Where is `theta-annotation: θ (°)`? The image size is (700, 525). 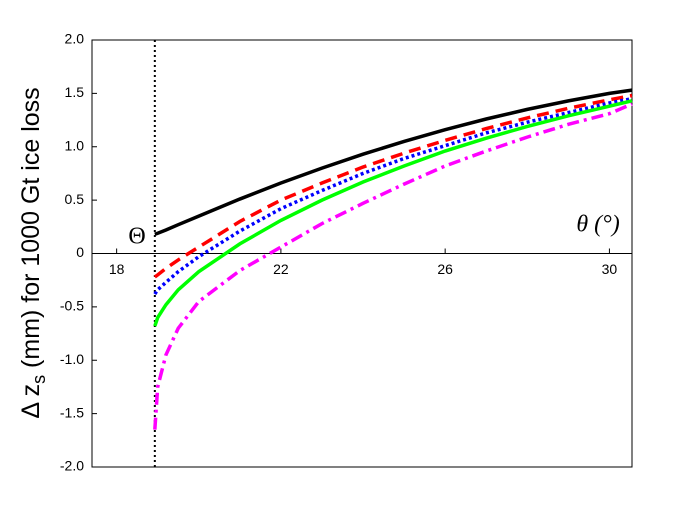
theta-annotation: θ (°) is located at coordinates (597, 225).